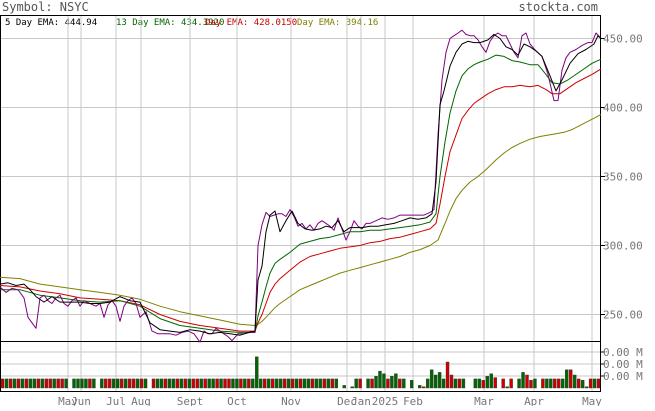  What do you see at coordinates (45, 7) in the screenshot?
I see `symbol-label: Symbol: NSYC` at bounding box center [45, 7].